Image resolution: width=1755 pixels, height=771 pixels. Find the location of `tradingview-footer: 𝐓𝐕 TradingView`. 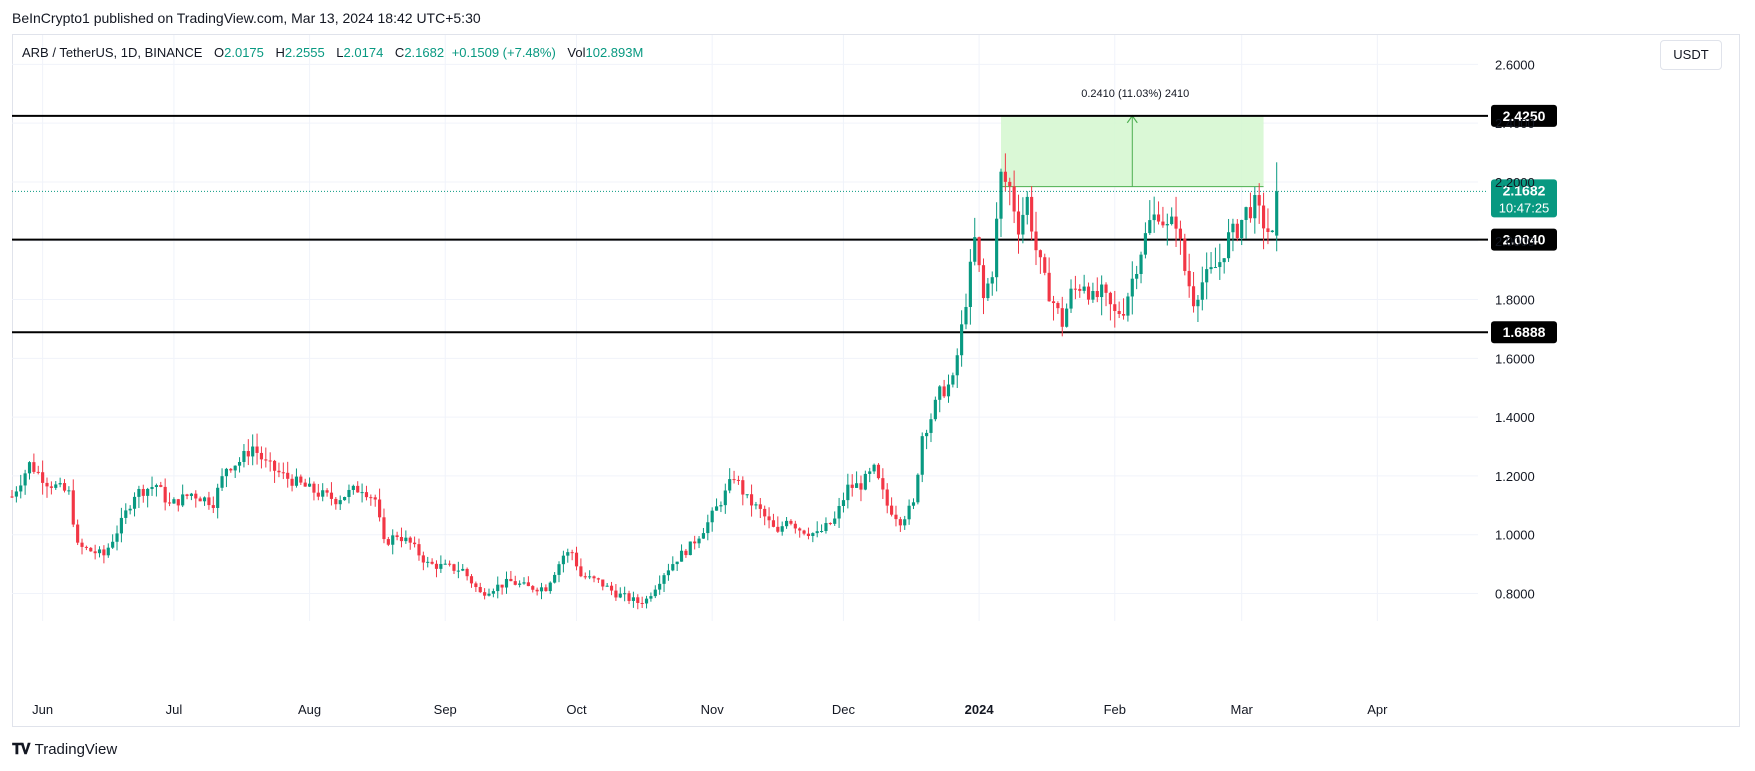

tradingview-footer: 𝐓𝐕 TradingView is located at coordinates (64, 749).